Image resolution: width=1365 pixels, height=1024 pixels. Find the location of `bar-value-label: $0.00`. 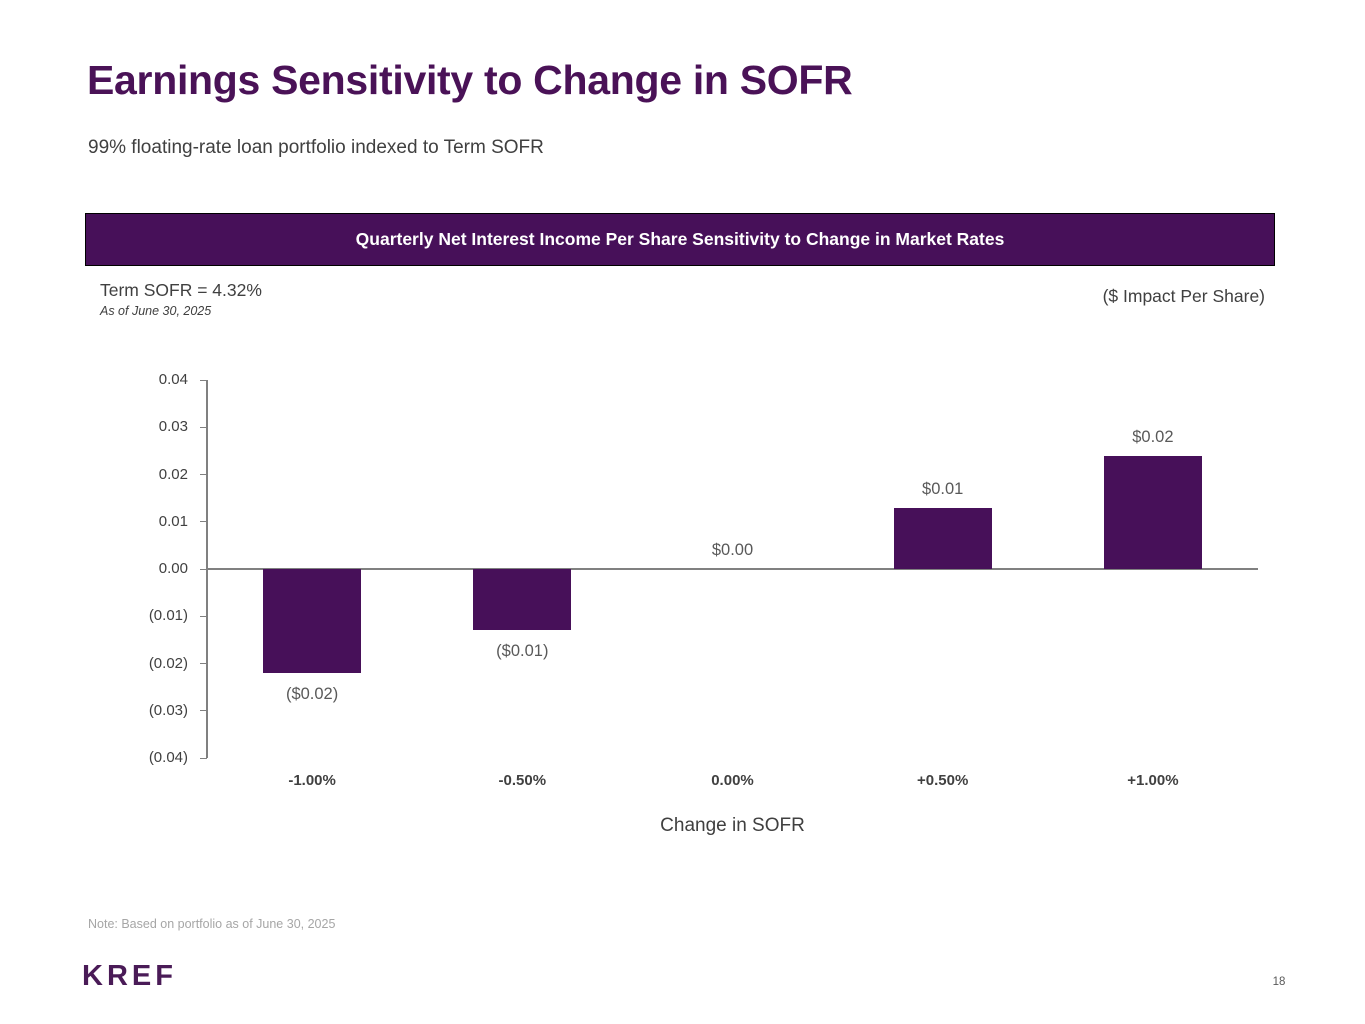

bar-value-label: $0.00 is located at coordinates (732, 550).